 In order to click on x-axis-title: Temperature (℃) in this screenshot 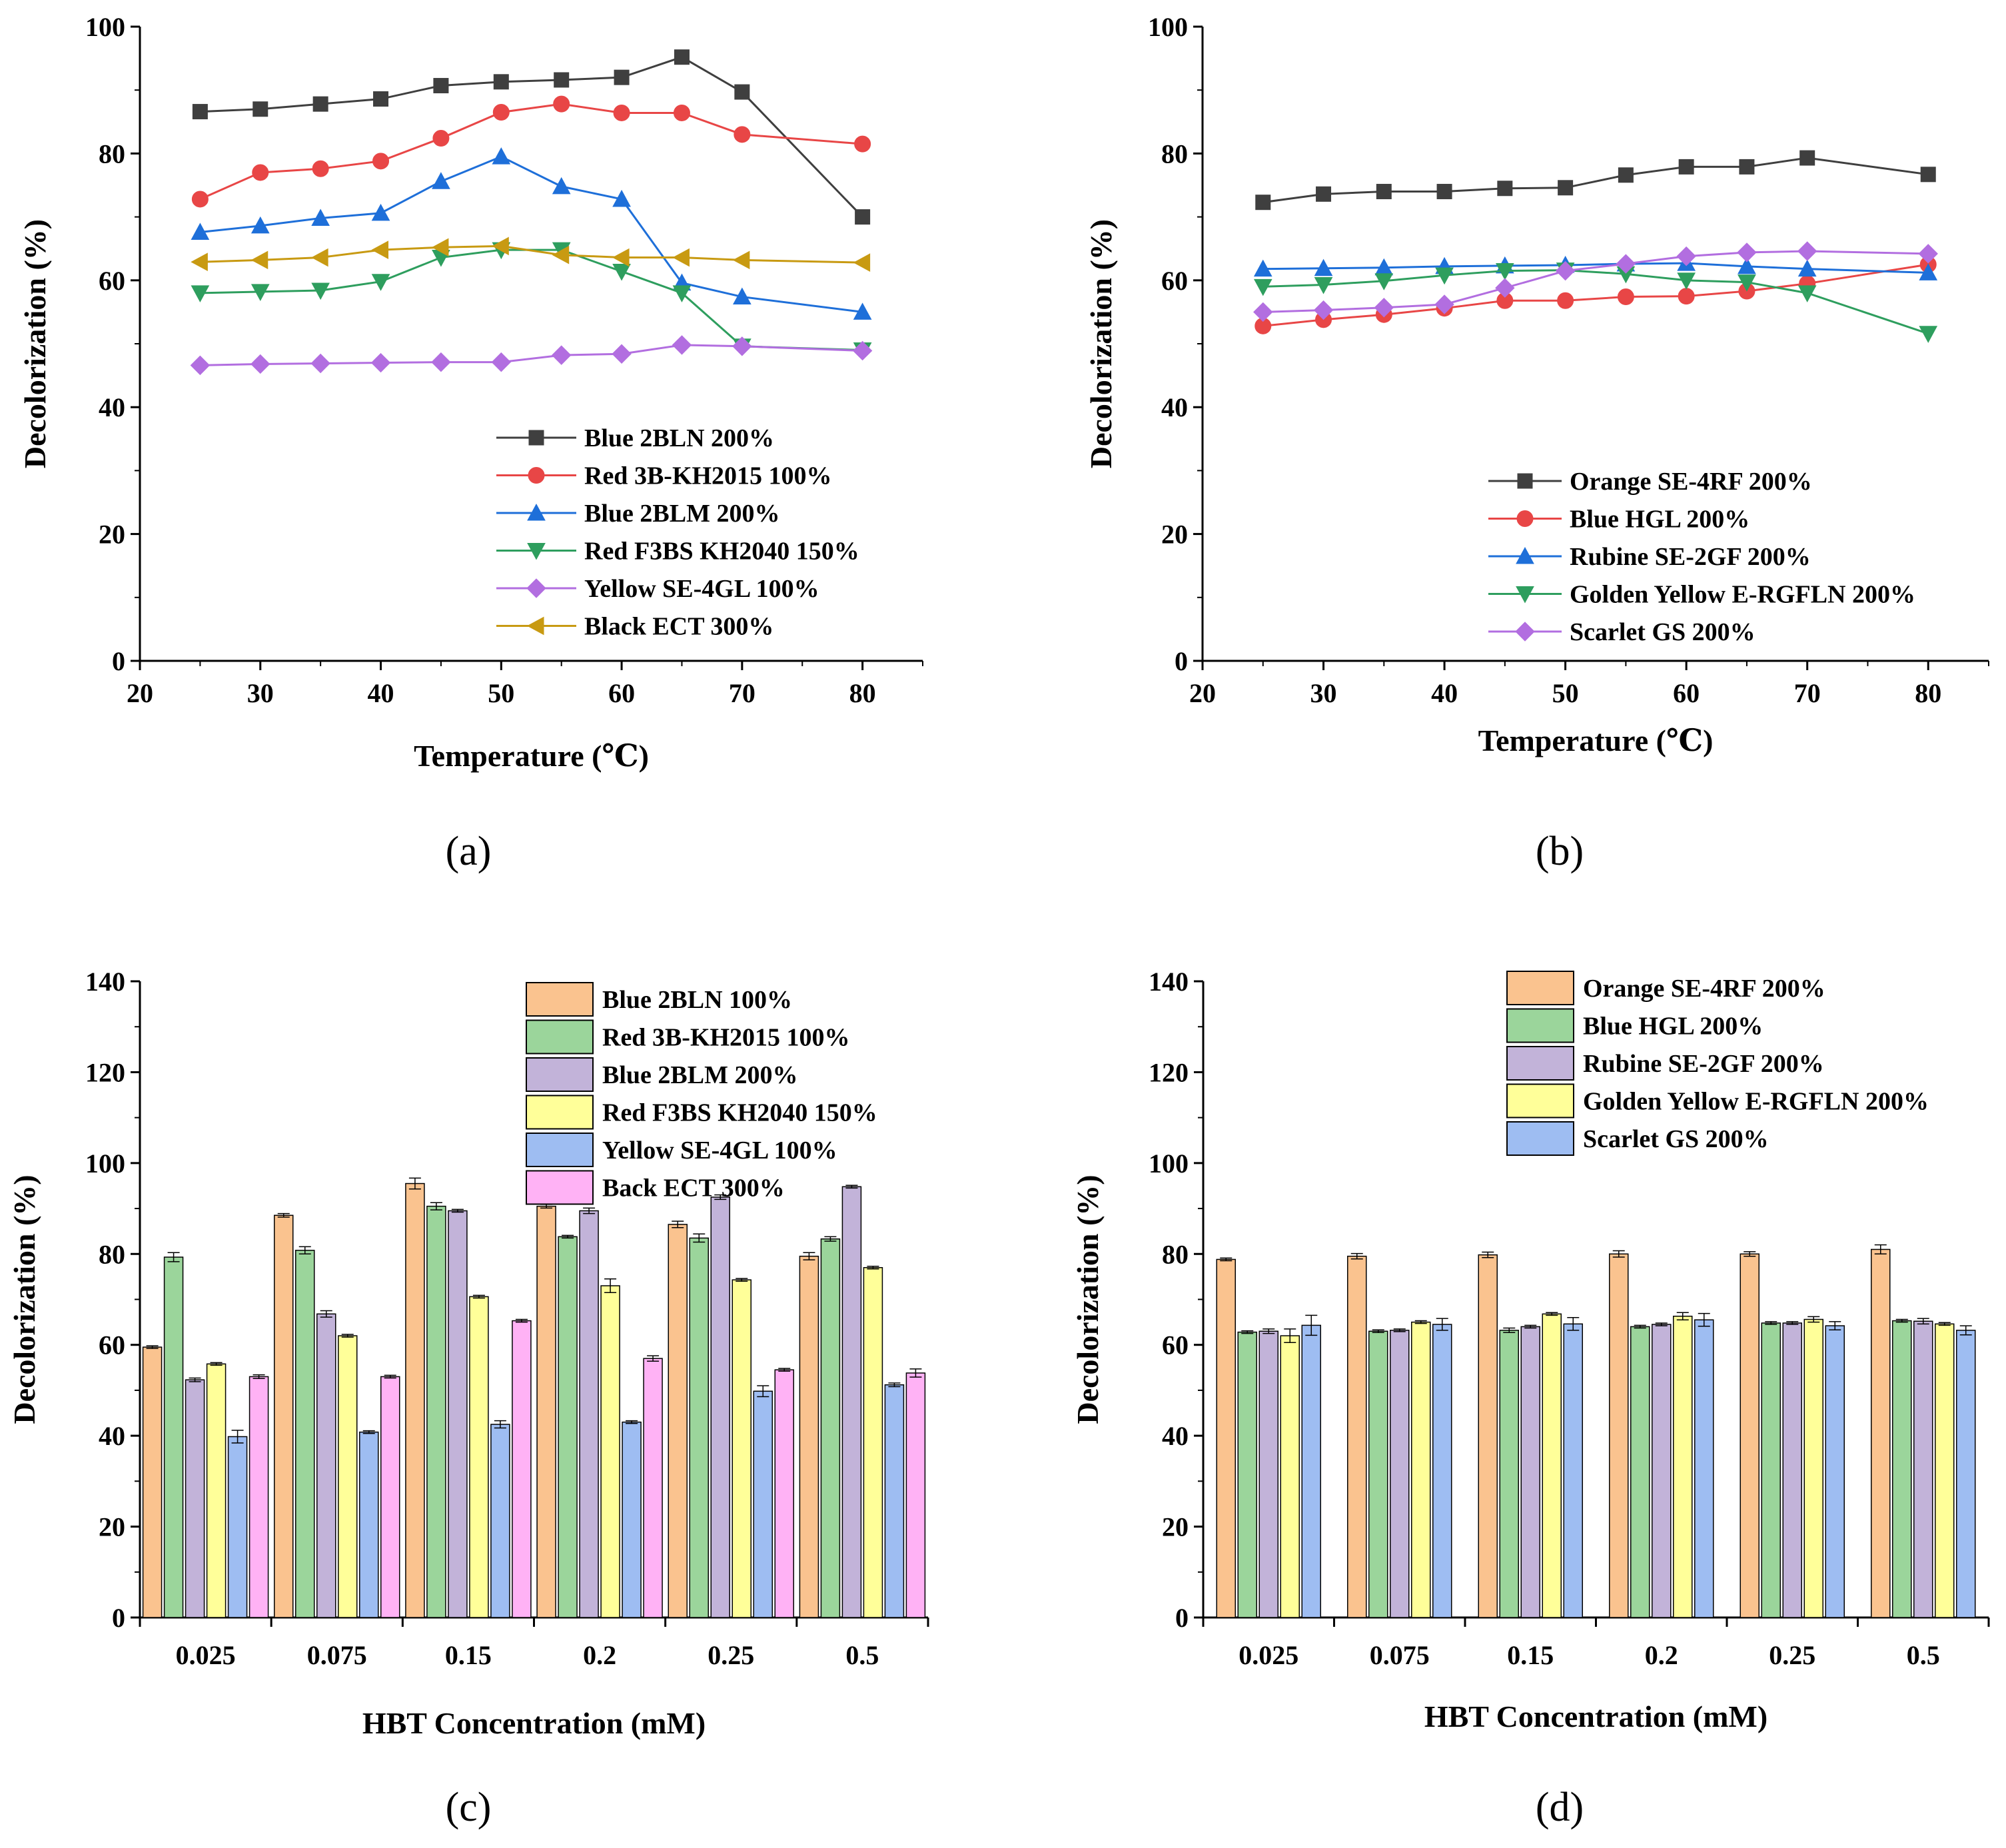, I will do `click(1596, 740)`.